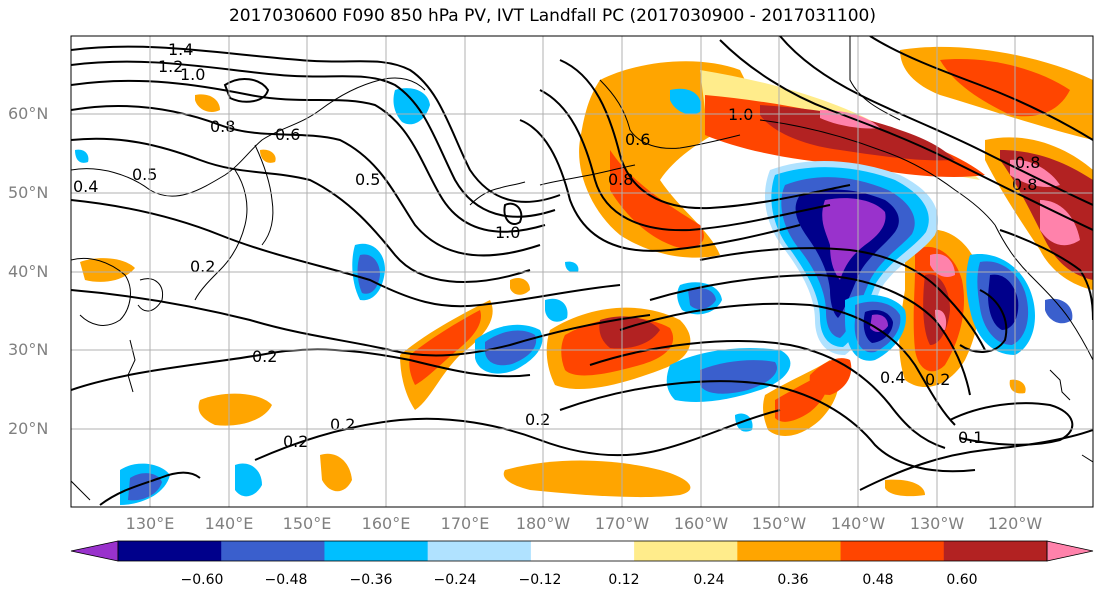  What do you see at coordinates (878, 580) in the screenshot?
I see `colorbar-tick-label: 0.48` at bounding box center [878, 580].